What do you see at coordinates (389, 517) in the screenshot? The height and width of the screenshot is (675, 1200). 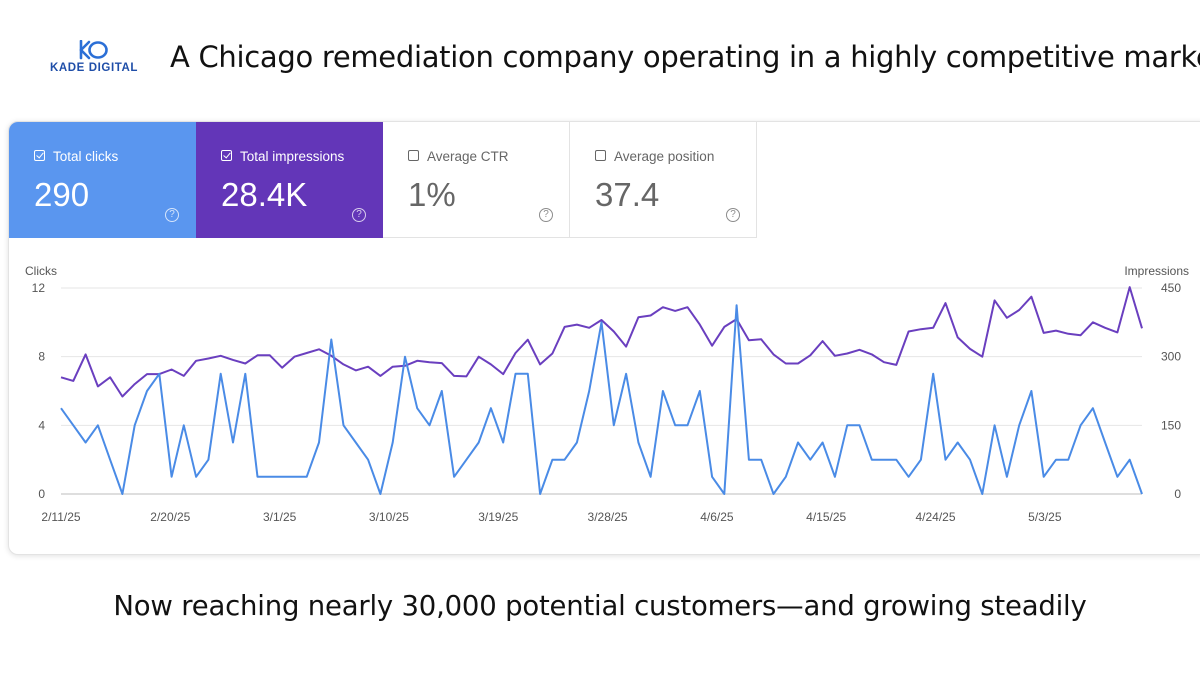 I see `x-tick-label: 3/10/25` at bounding box center [389, 517].